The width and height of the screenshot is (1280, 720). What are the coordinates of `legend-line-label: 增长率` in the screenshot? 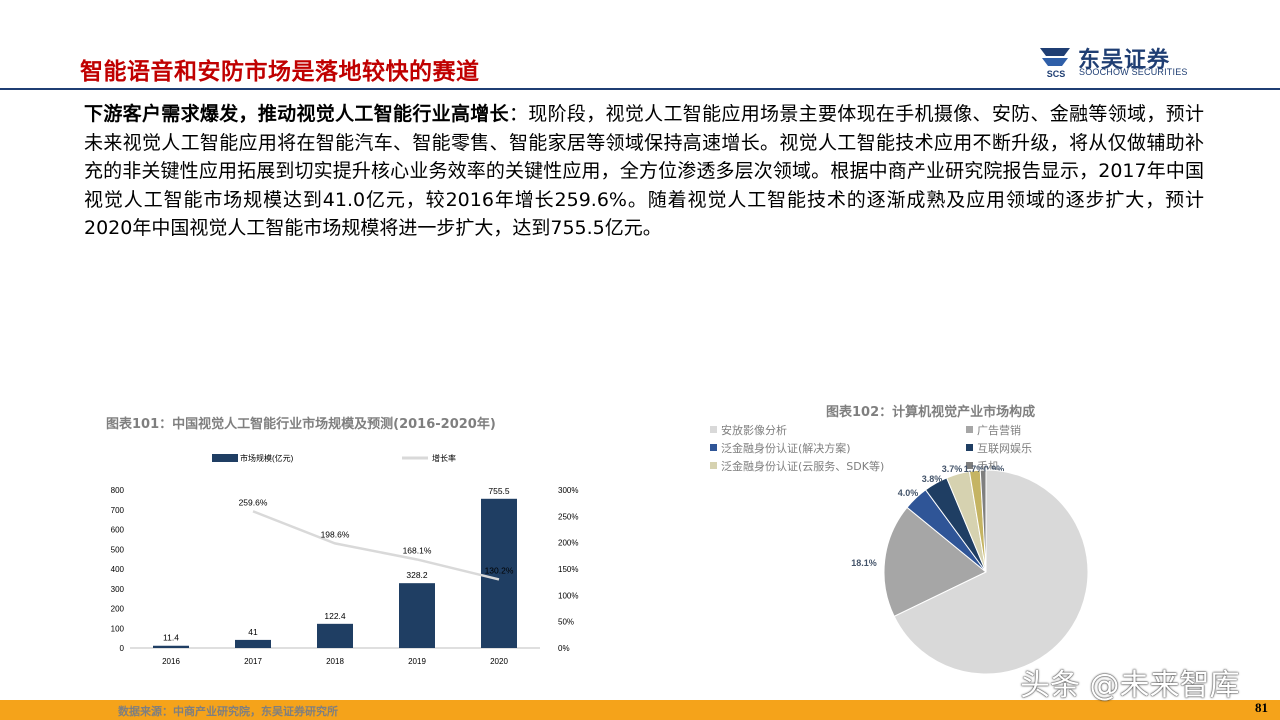 It's located at (444, 458).